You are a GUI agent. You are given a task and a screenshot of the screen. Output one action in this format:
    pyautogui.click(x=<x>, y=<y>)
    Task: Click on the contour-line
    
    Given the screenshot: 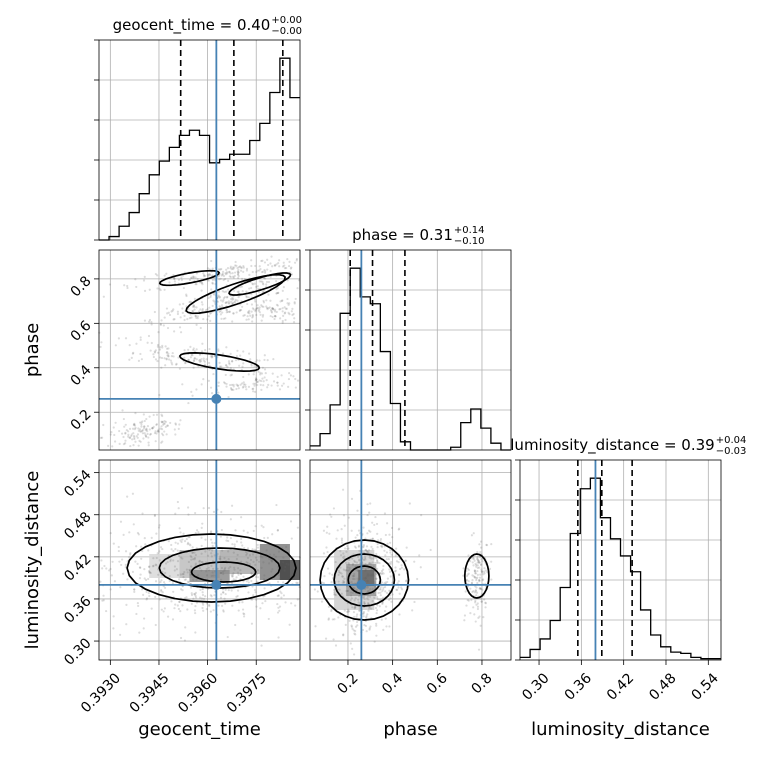 What is the action you would take?
    pyautogui.click(x=364, y=580)
    